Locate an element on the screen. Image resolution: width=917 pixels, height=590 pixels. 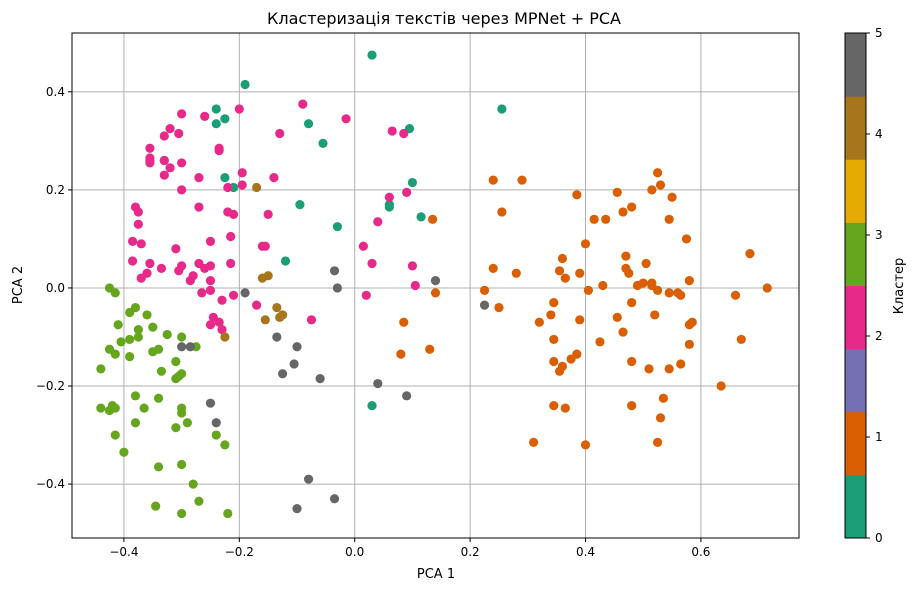
colorbar-bands is located at coordinates (855, 286).